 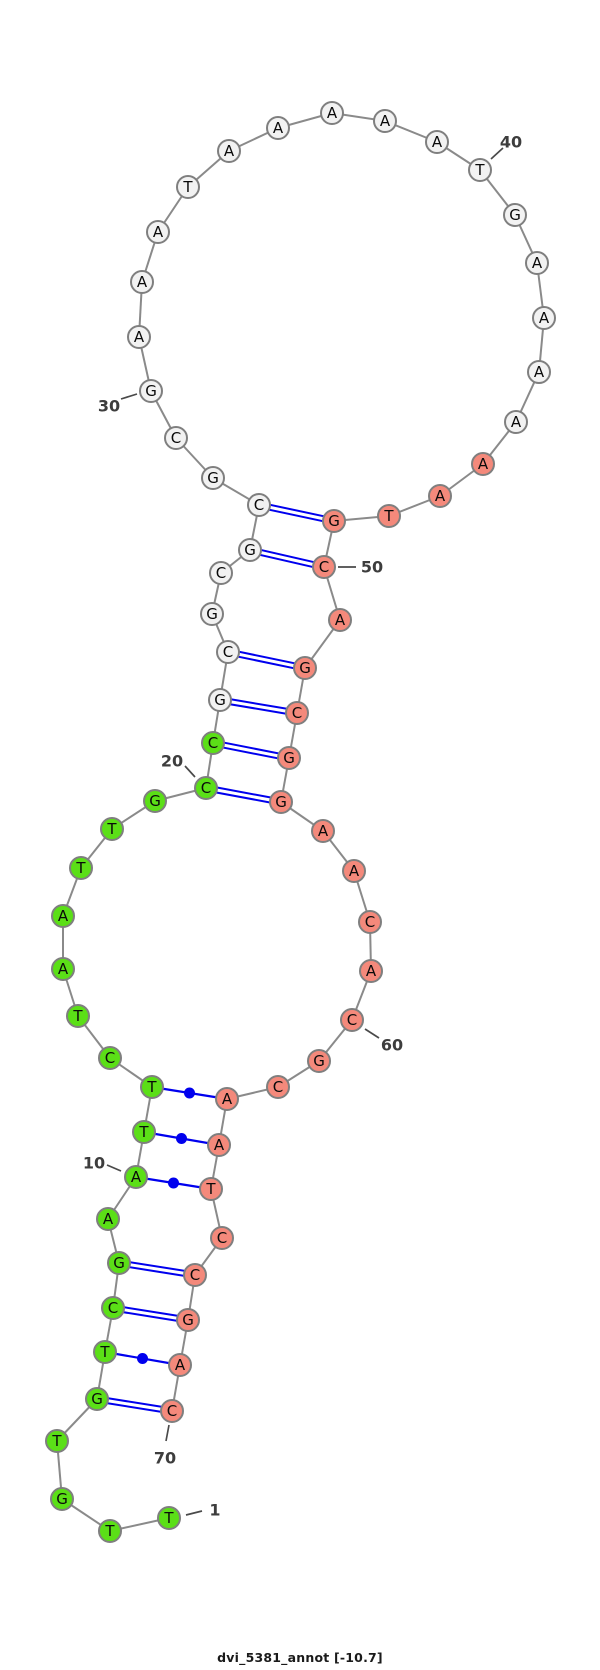 What do you see at coordinates (219, 1145) in the screenshot?
I see `nucleotide-base-64: A` at bounding box center [219, 1145].